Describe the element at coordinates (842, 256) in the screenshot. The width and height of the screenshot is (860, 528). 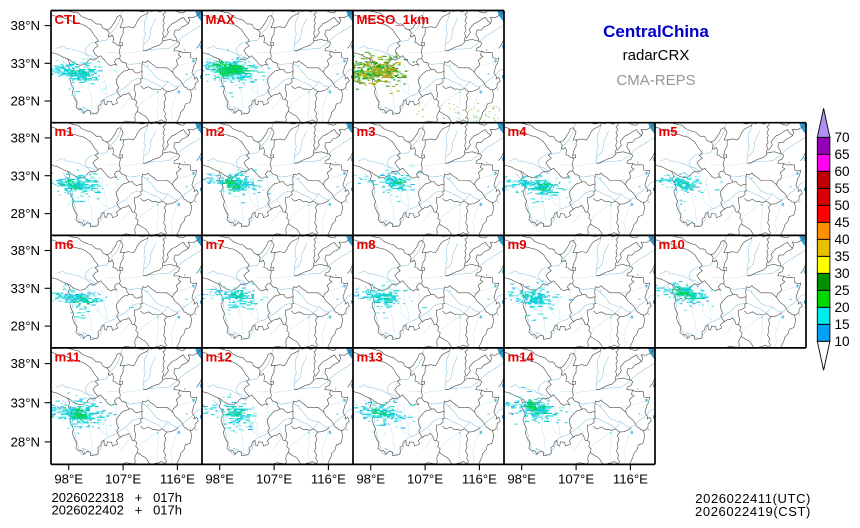
I see `svg-text: 35` at that location.